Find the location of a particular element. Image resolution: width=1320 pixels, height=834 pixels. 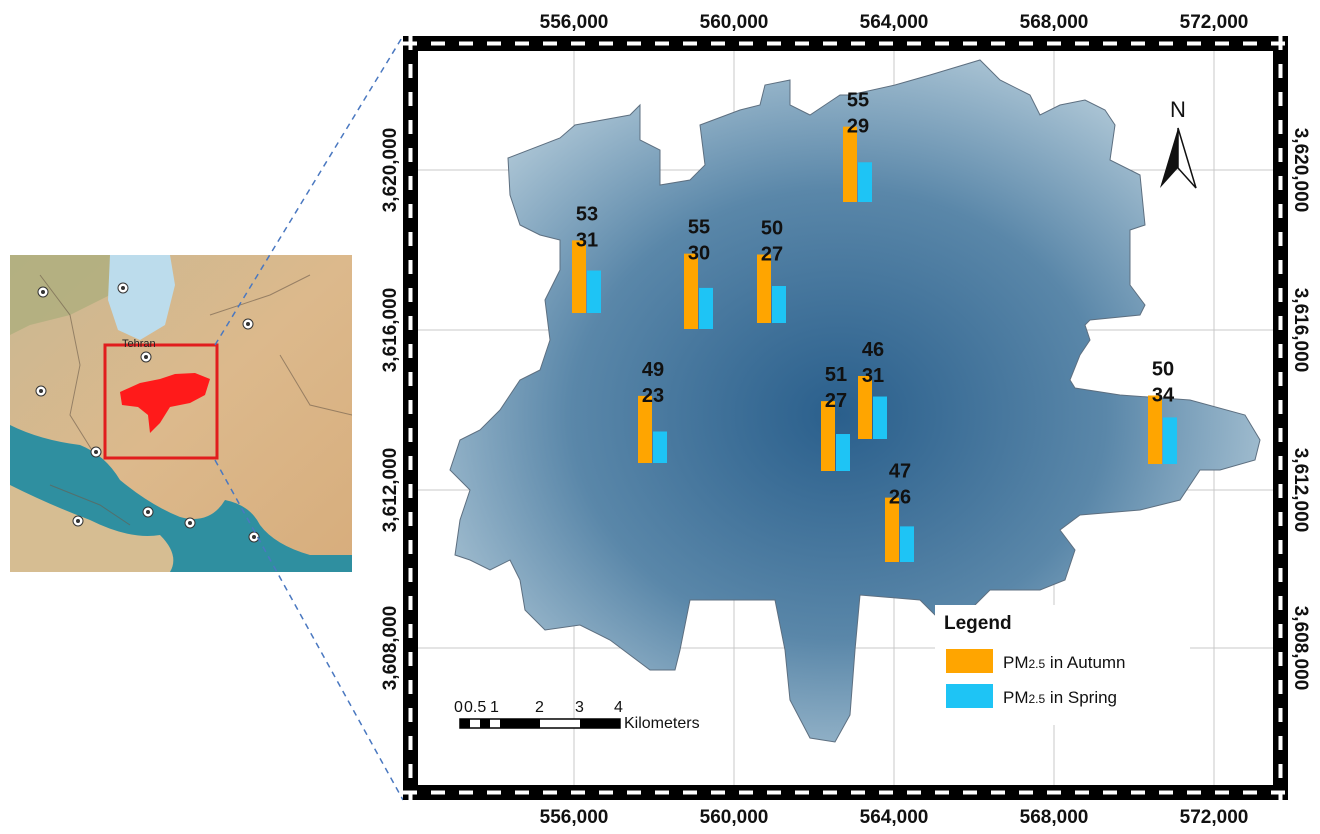

scale-bar: 0 0.5 1 2 3 4 Kilometers is located at coordinates (577, 715).